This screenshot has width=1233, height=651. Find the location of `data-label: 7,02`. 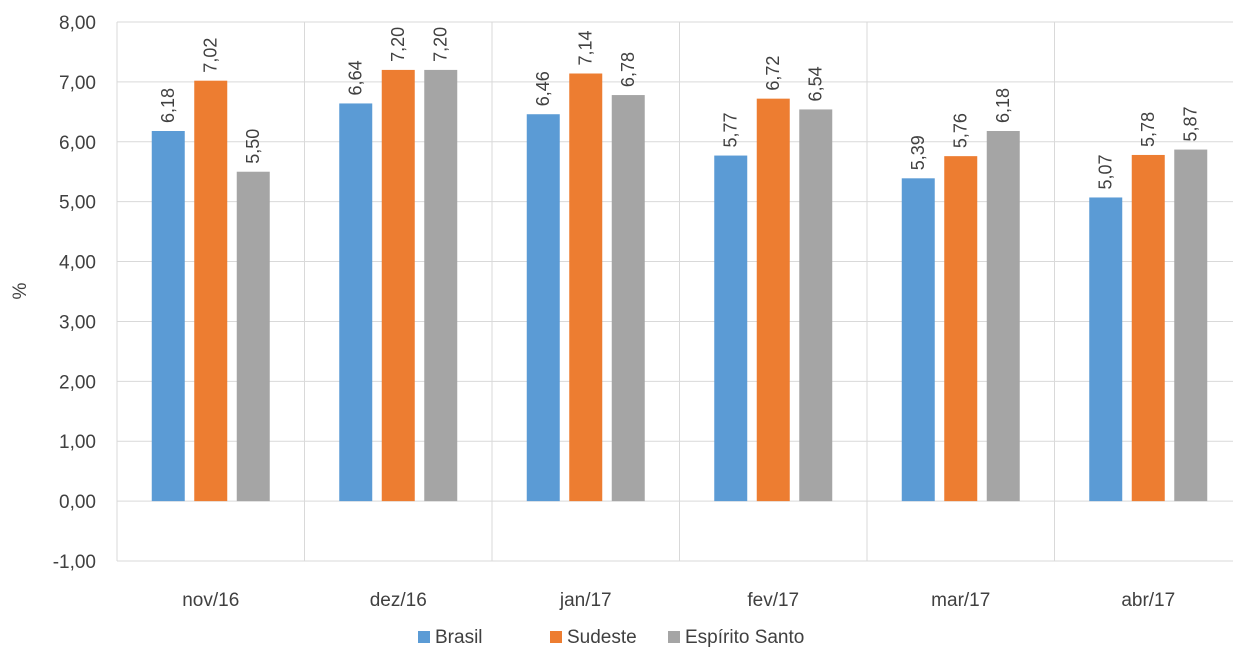

data-label: 7,02 is located at coordinates (211, 55).